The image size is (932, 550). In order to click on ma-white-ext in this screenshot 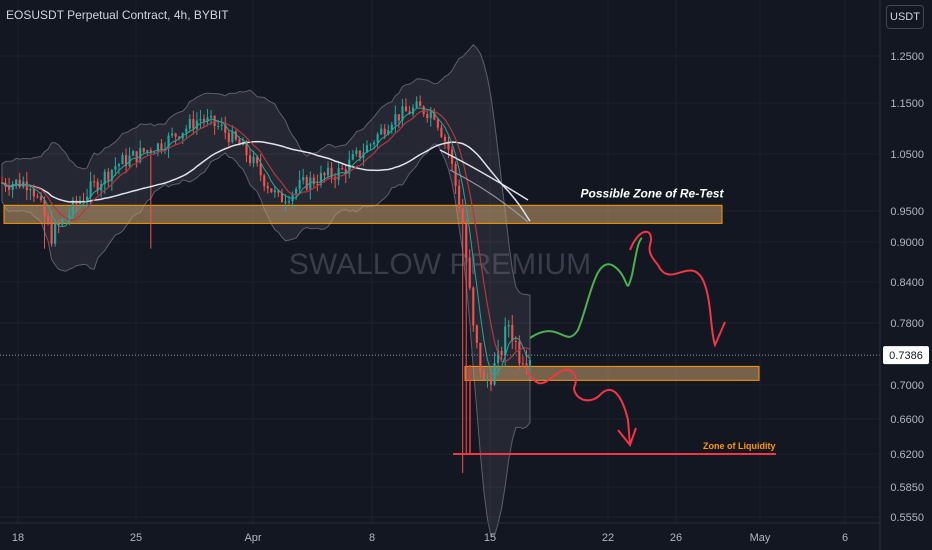, I will do `click(484, 175)`.